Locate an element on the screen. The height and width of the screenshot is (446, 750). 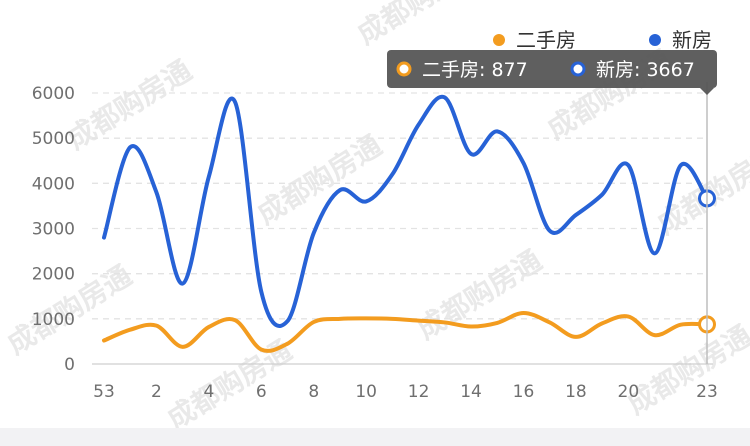
y-tick-label: 1000 is located at coordinates (53, 320).